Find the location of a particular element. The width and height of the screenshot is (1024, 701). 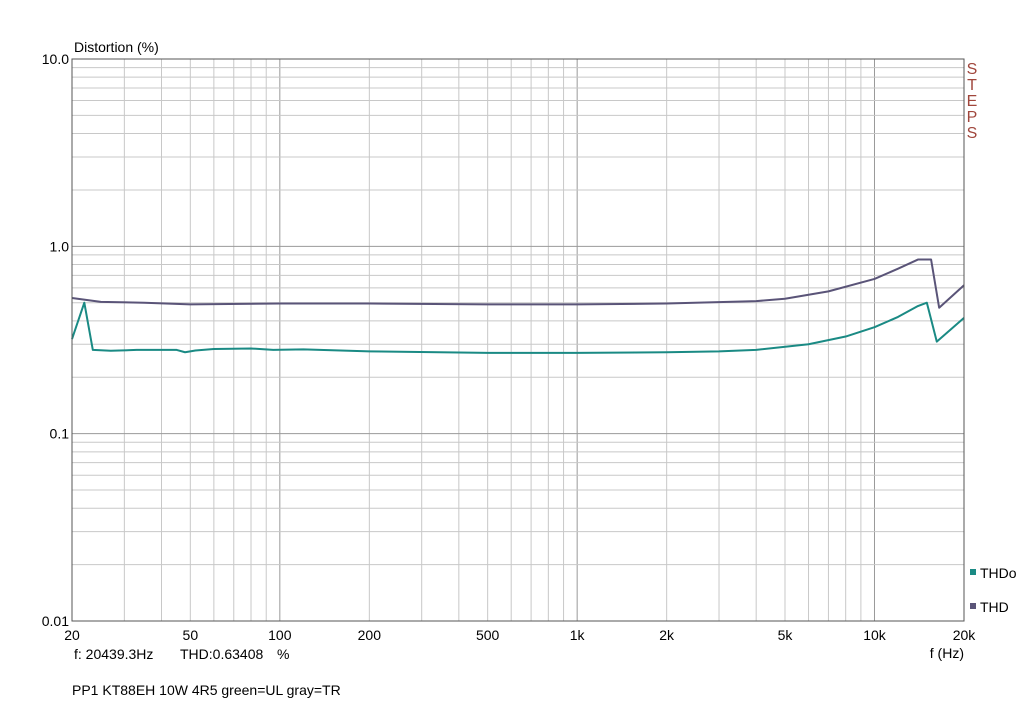

x-tick-label: 20 is located at coordinates (72, 635).